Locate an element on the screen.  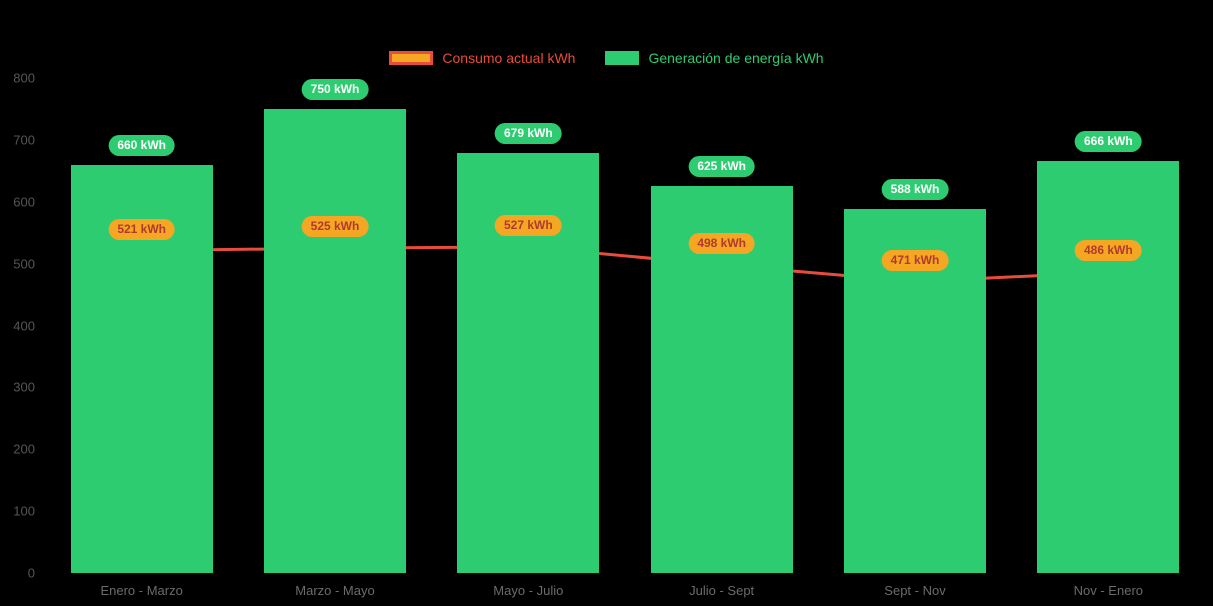
y-axis-tick: 700 is located at coordinates (24, 140).